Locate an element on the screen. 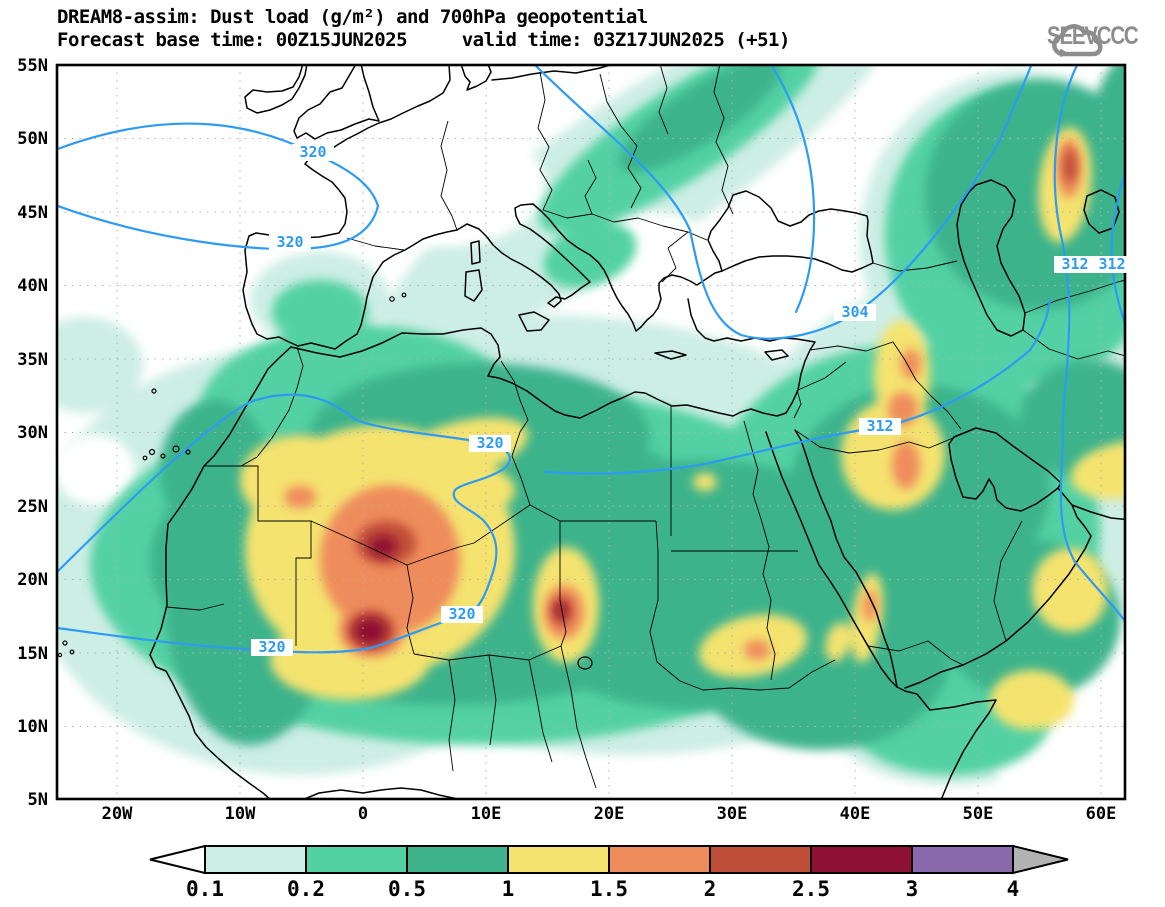  lat-axis-label: 5N is located at coordinates (37, 800).